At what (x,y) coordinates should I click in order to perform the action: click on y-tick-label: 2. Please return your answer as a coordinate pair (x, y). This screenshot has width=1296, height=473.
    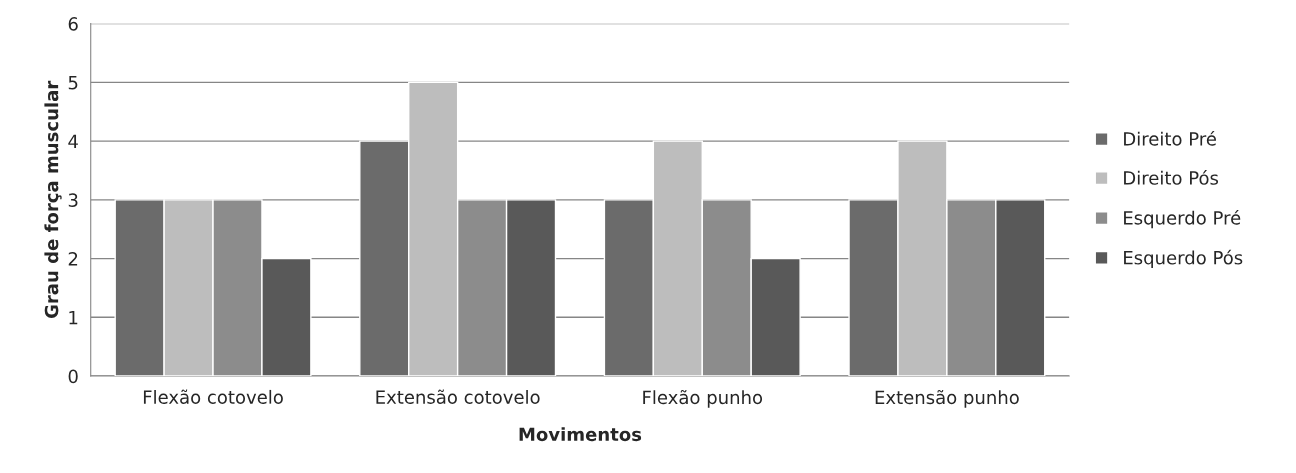
    Looking at the image, I should click on (73, 259).